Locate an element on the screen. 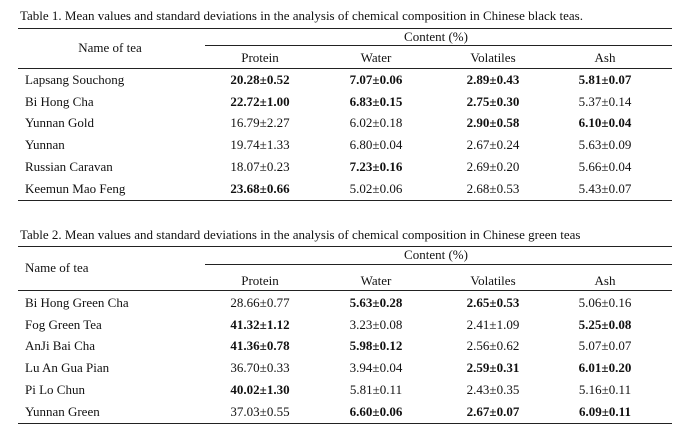  cell: 18.07±0.23 is located at coordinates (260, 166).